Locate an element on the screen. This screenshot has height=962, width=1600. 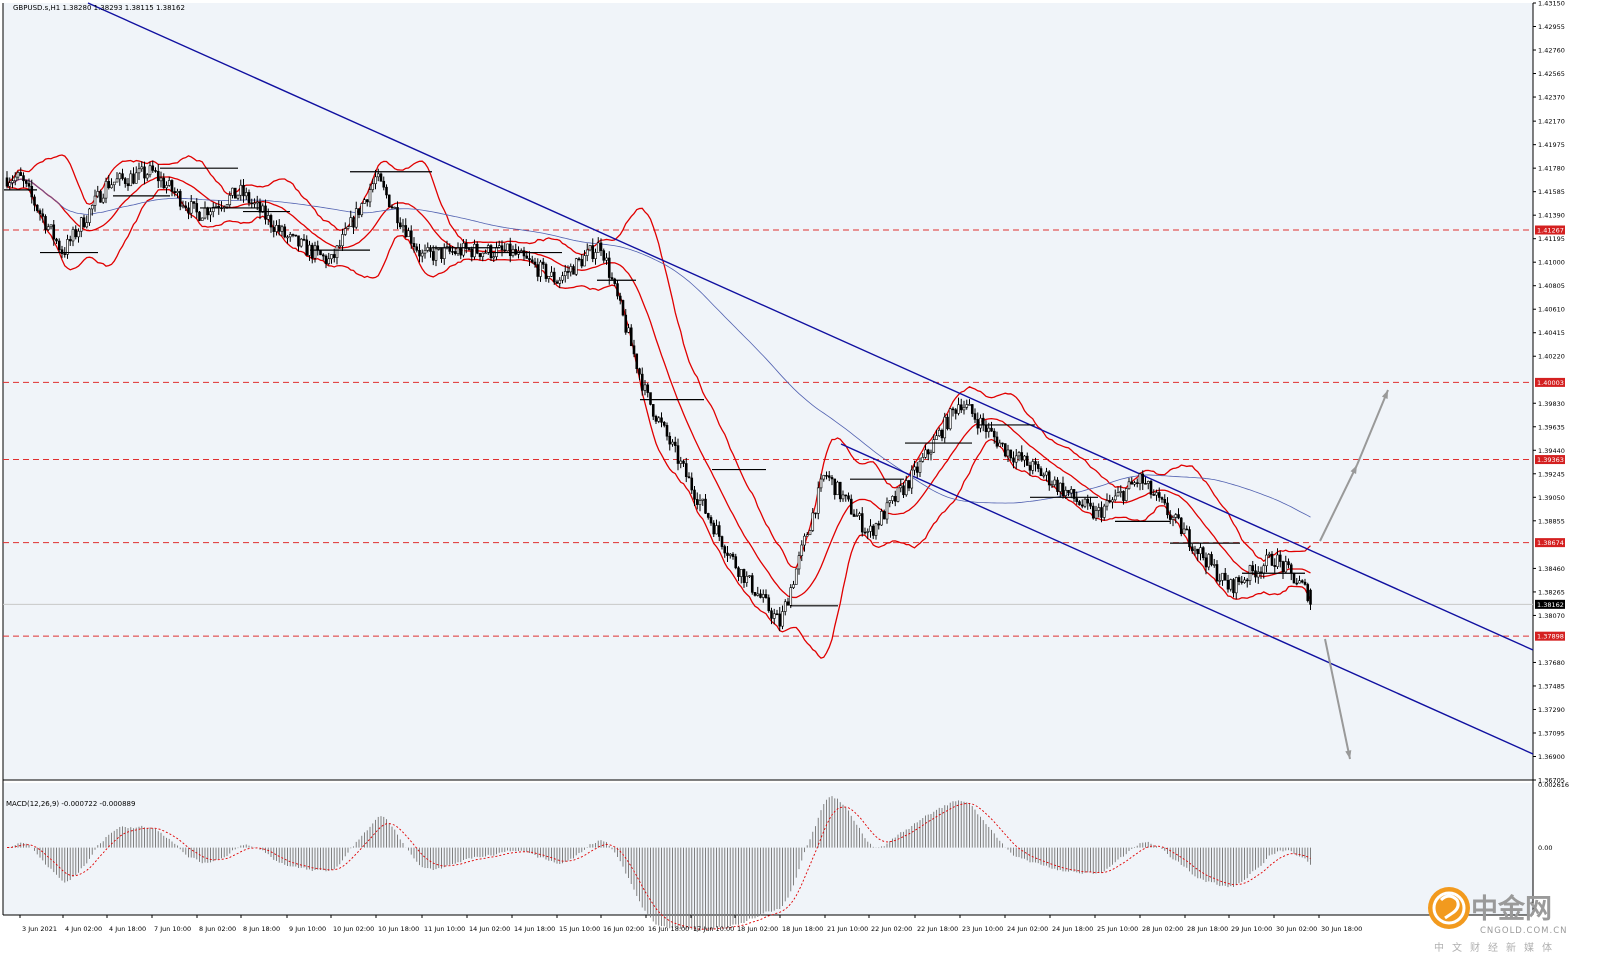
price-tick-label: 1.42760 is located at coordinates (1551, 51).